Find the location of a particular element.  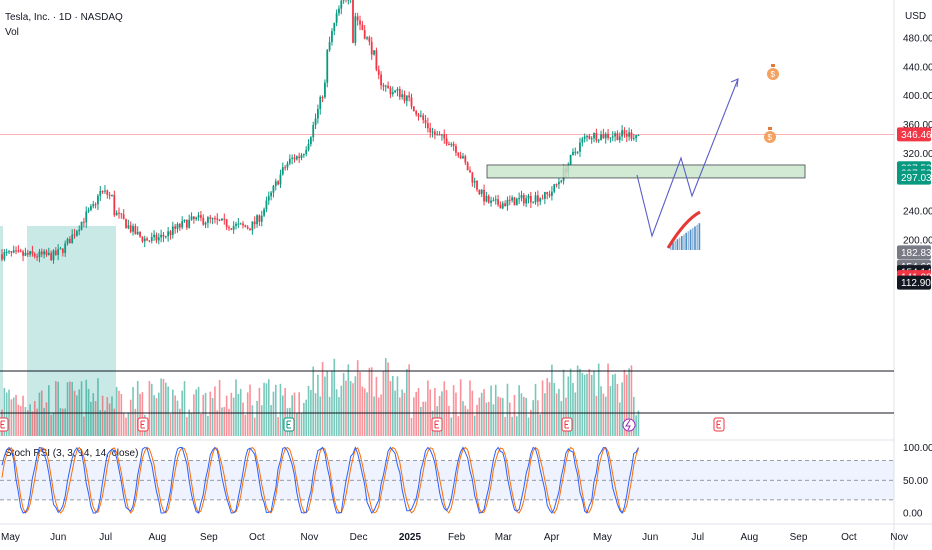

symbol-title: Tesla, Inc. · 1D · NASDAQ is located at coordinates (64, 17).